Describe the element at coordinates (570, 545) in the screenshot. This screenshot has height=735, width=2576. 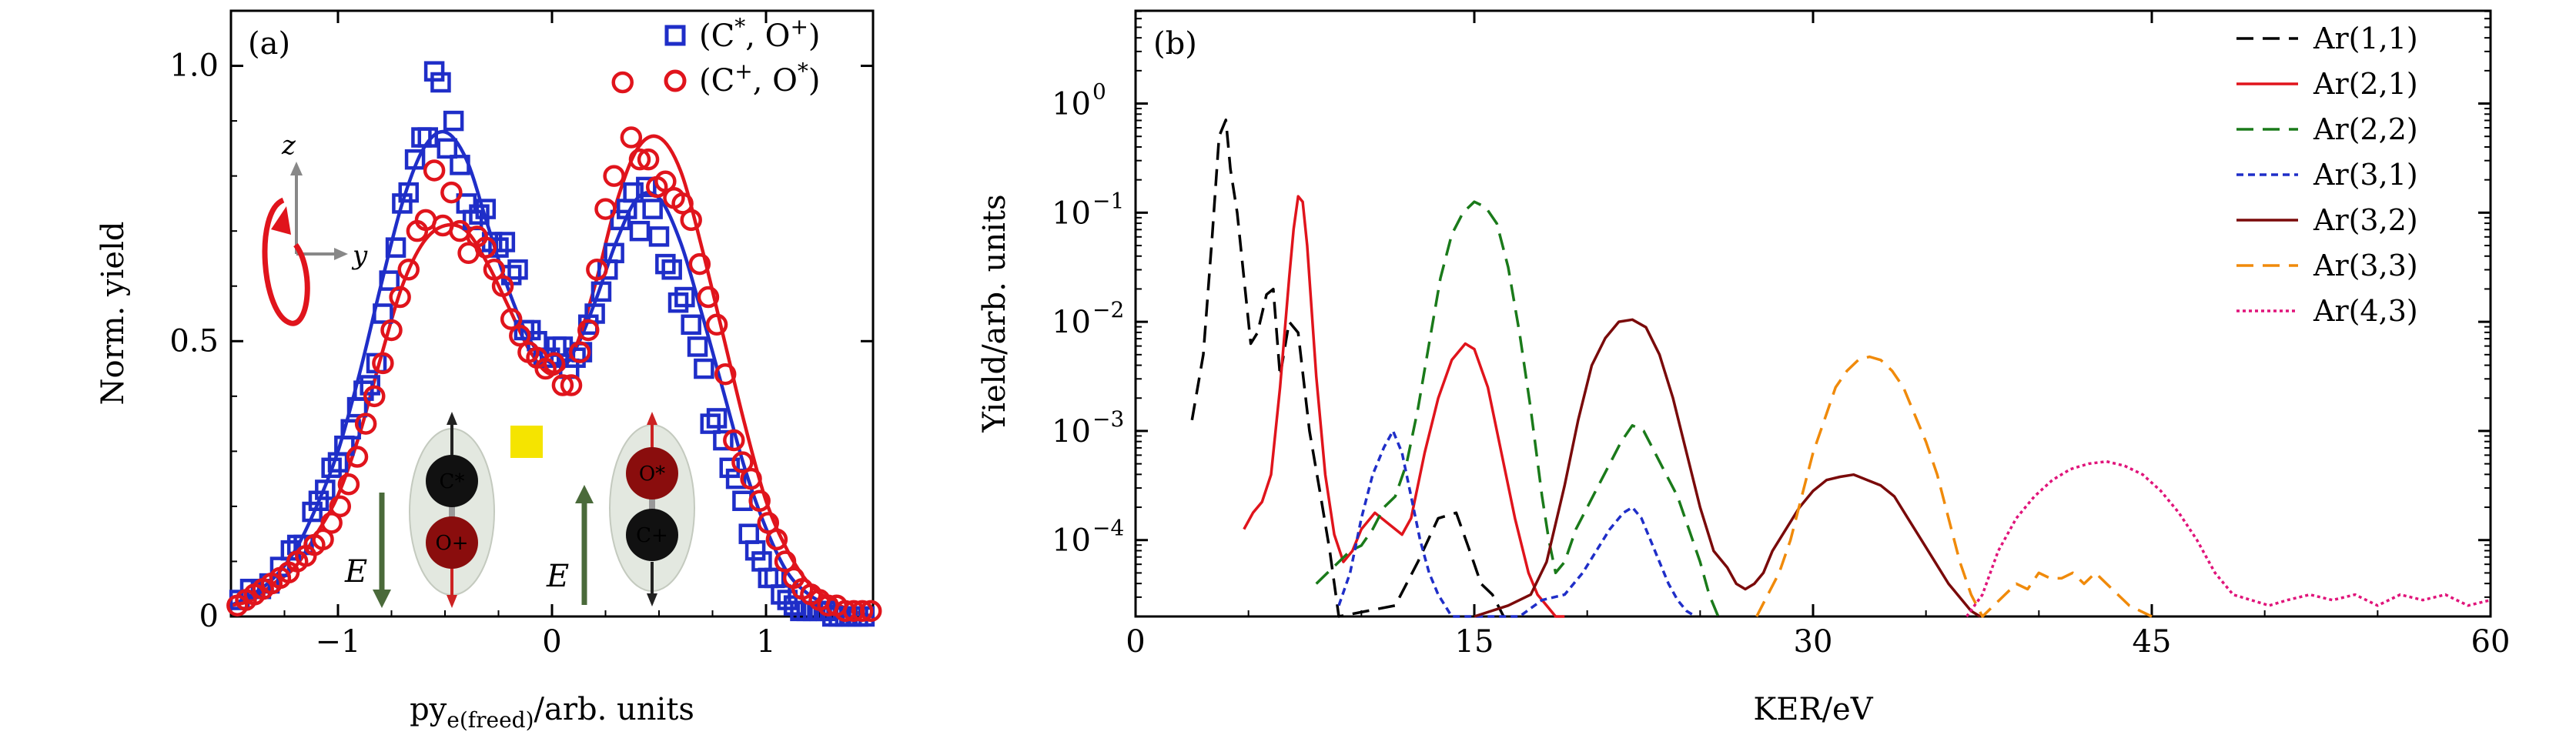
I see `field-arrow-up: E` at that location.